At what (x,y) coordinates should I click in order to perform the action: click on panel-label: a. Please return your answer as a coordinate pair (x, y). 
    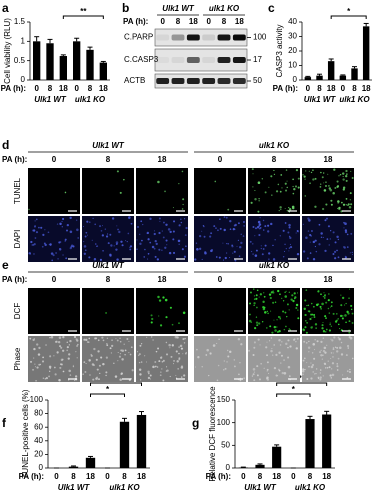
    Looking at the image, I should click on (5, 8).